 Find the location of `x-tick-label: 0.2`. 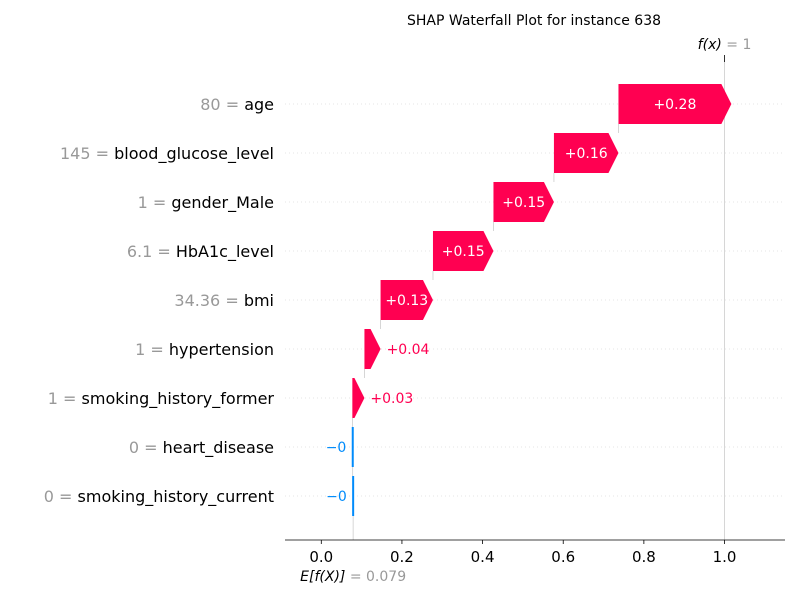

x-tick-label: 0.2 is located at coordinates (402, 557).